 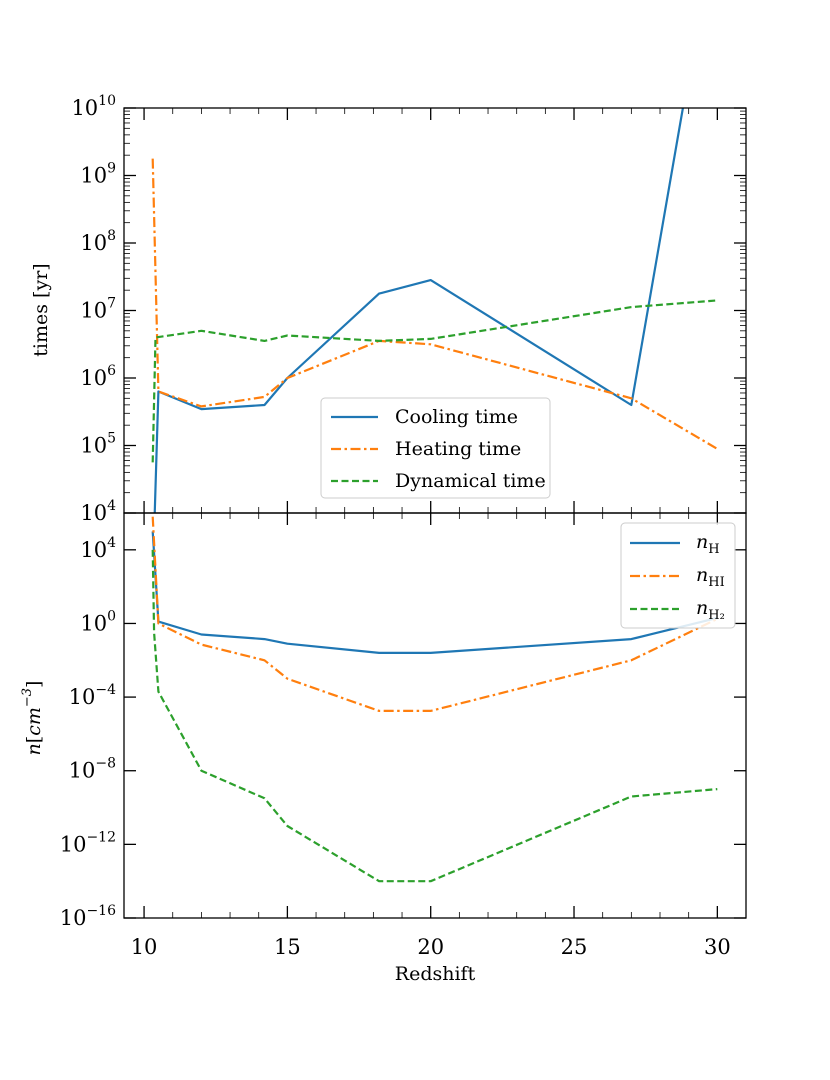 I want to click on y-tick-label: 10⁻¹², so click(x=88, y=842).